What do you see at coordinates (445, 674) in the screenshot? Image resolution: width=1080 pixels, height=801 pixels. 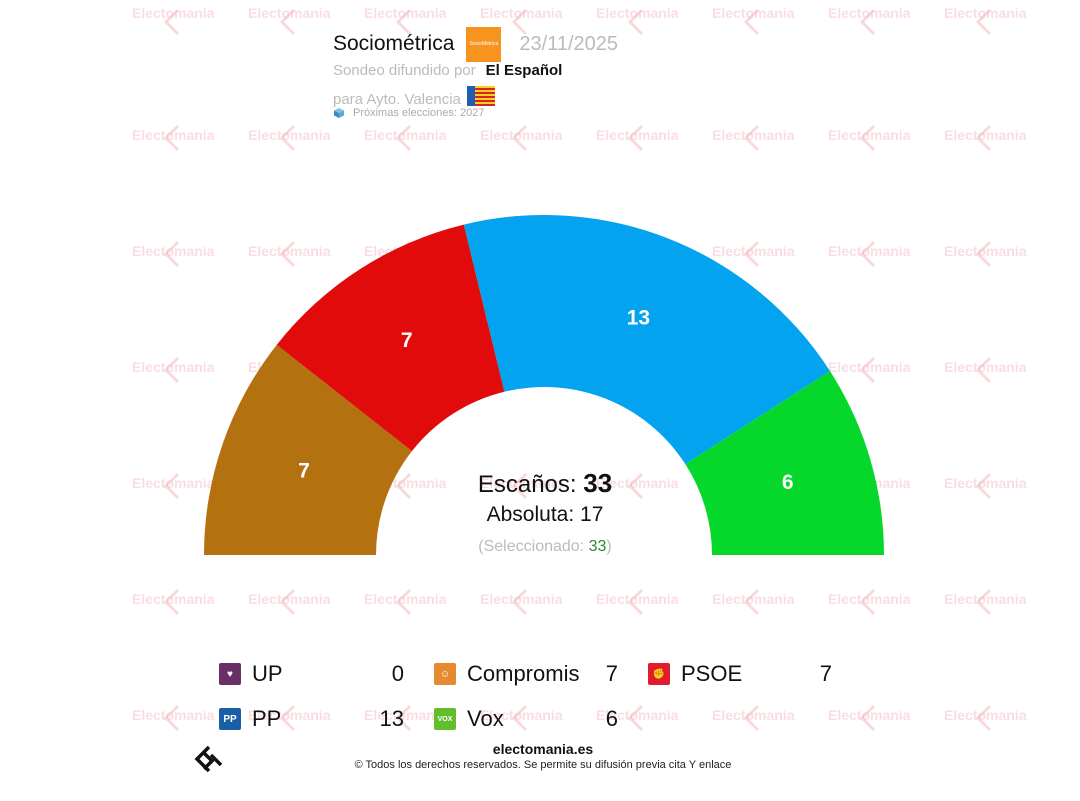 I see `smile-icon: ☺` at bounding box center [445, 674].